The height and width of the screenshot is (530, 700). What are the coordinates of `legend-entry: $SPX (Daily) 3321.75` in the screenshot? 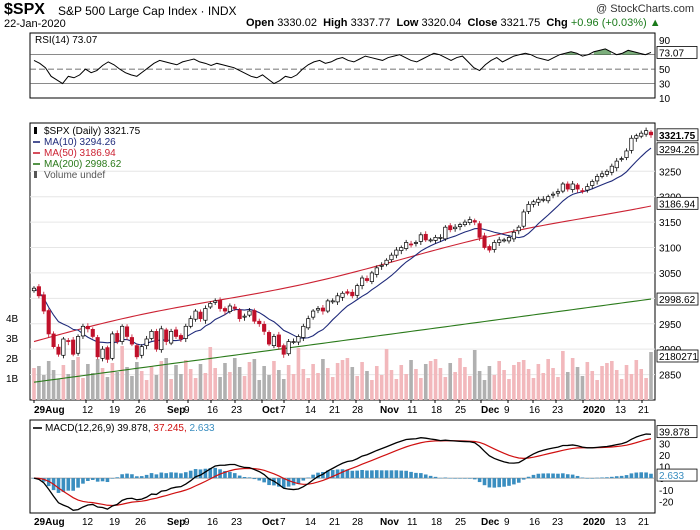 It's located at (92, 131).